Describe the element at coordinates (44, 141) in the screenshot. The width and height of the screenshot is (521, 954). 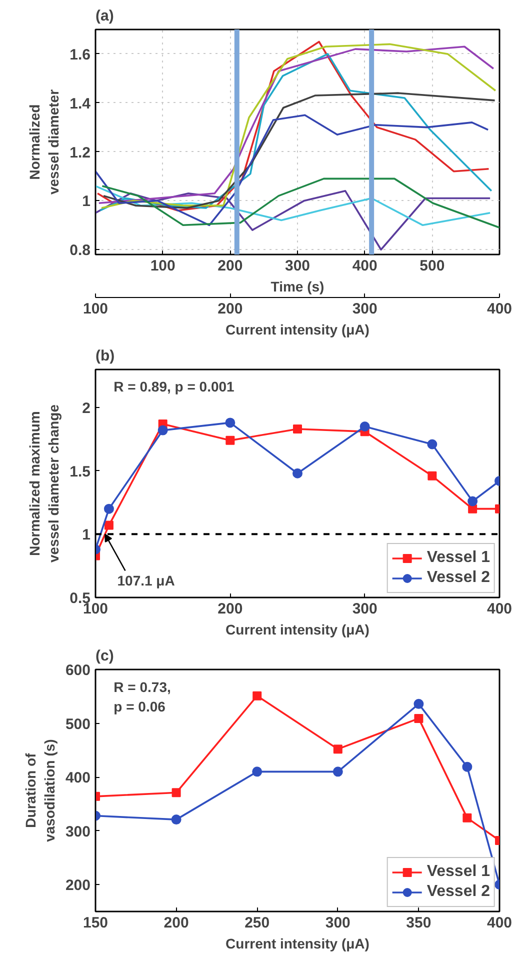
I see `y-axis-title: Normalized vessel diameter` at that location.